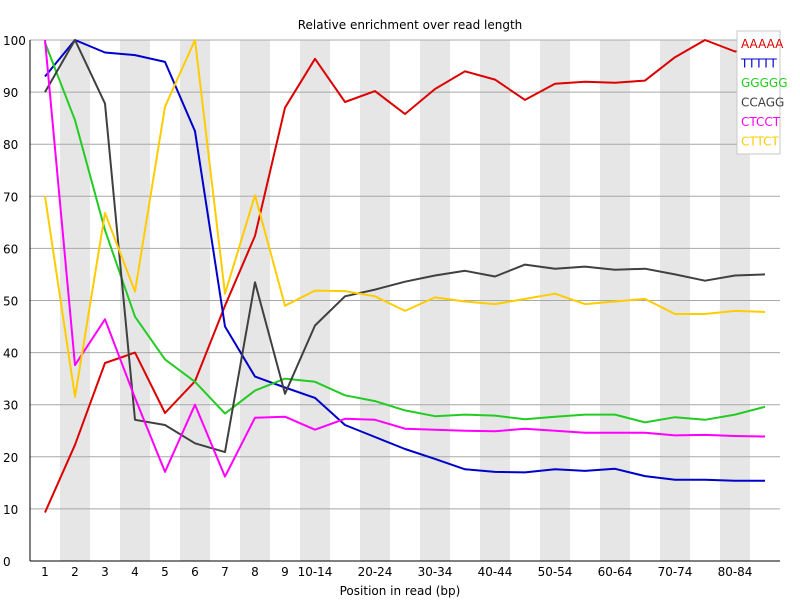 The image size is (800, 600). What do you see at coordinates (10, 458) in the screenshot?
I see `y-tick-label: 20` at bounding box center [10, 458].